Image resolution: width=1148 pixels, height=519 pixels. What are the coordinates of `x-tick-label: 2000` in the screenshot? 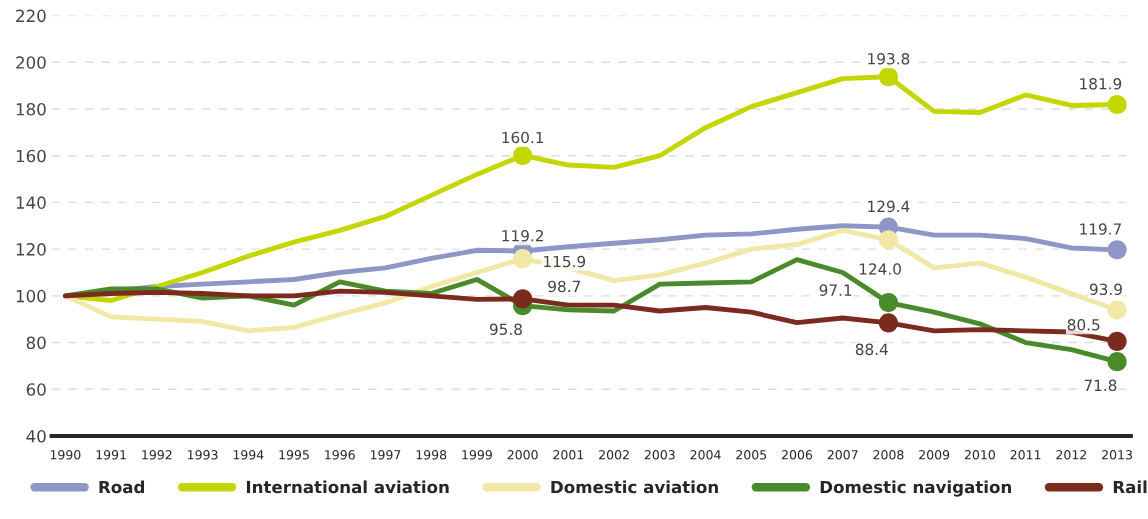 It's located at (522, 455).